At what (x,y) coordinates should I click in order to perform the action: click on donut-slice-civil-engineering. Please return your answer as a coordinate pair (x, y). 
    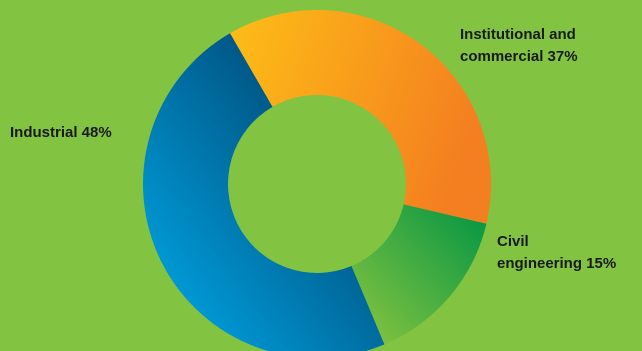
    Looking at the image, I should click on (419, 274).